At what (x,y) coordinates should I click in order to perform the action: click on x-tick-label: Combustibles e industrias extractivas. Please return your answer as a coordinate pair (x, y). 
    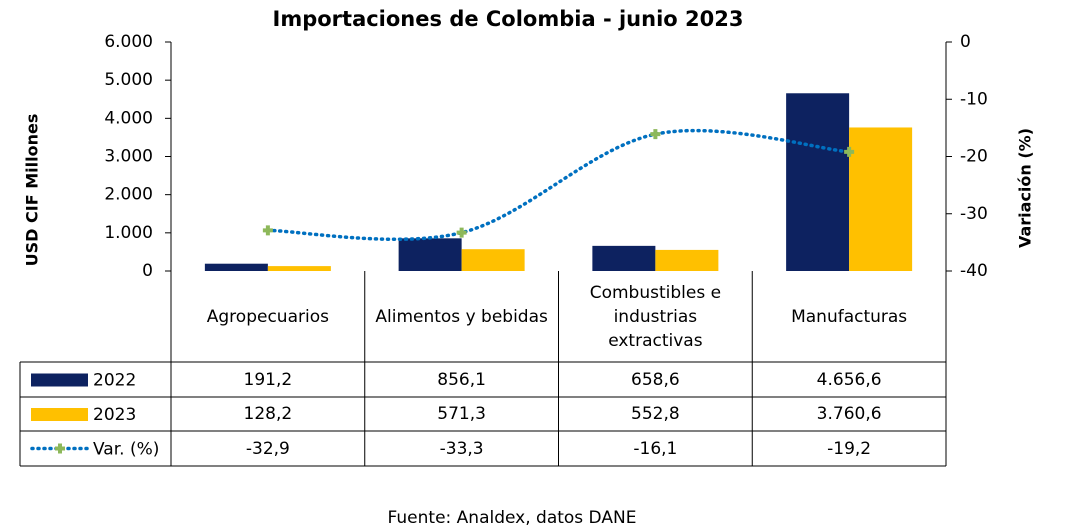
    Looking at the image, I should click on (655, 316).